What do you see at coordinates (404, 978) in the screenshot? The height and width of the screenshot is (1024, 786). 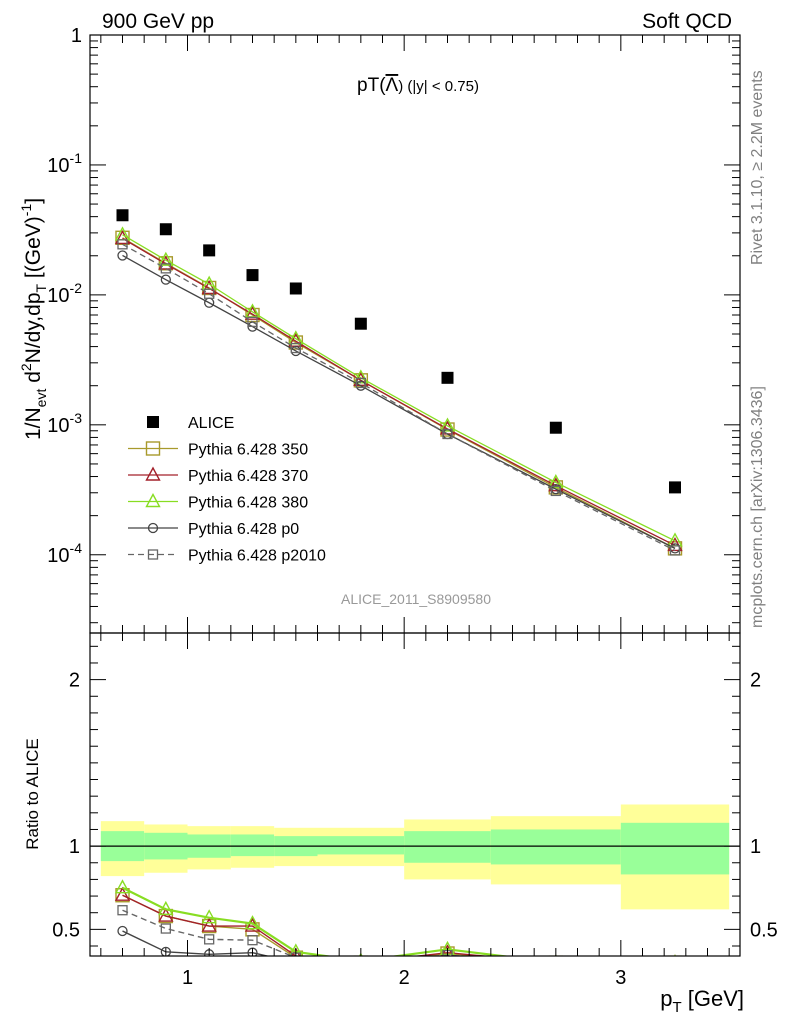 I see `x-tick-label: 2` at bounding box center [404, 978].